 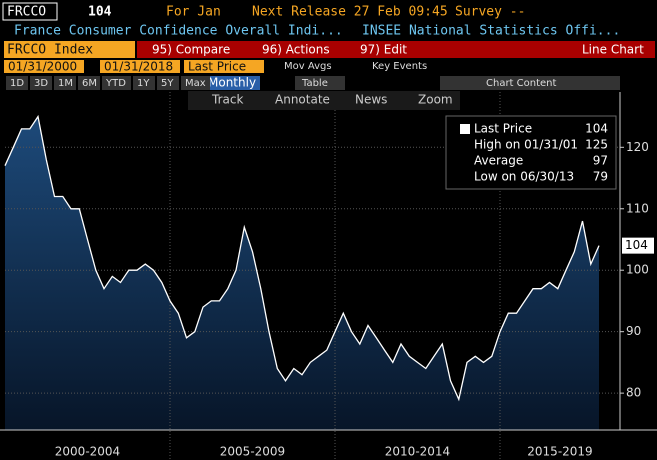 I want to click on tool: News, so click(x=371, y=100).